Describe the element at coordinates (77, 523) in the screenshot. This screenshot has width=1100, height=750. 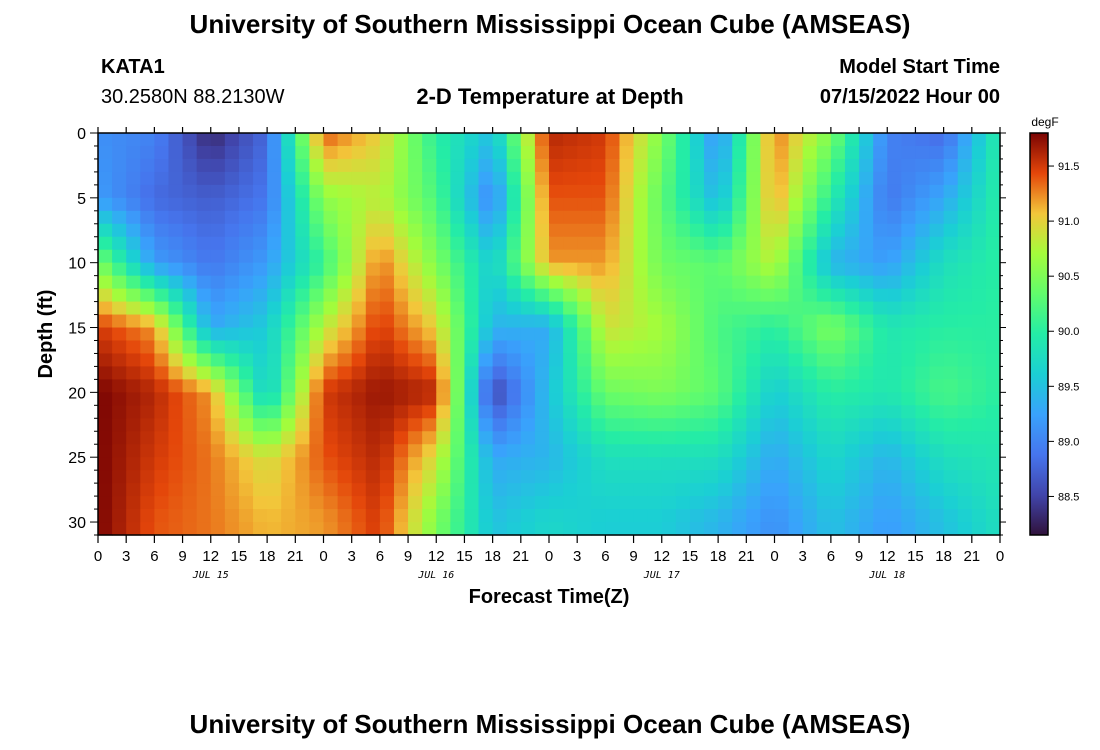
I see `y-tick-label: 30` at that location.